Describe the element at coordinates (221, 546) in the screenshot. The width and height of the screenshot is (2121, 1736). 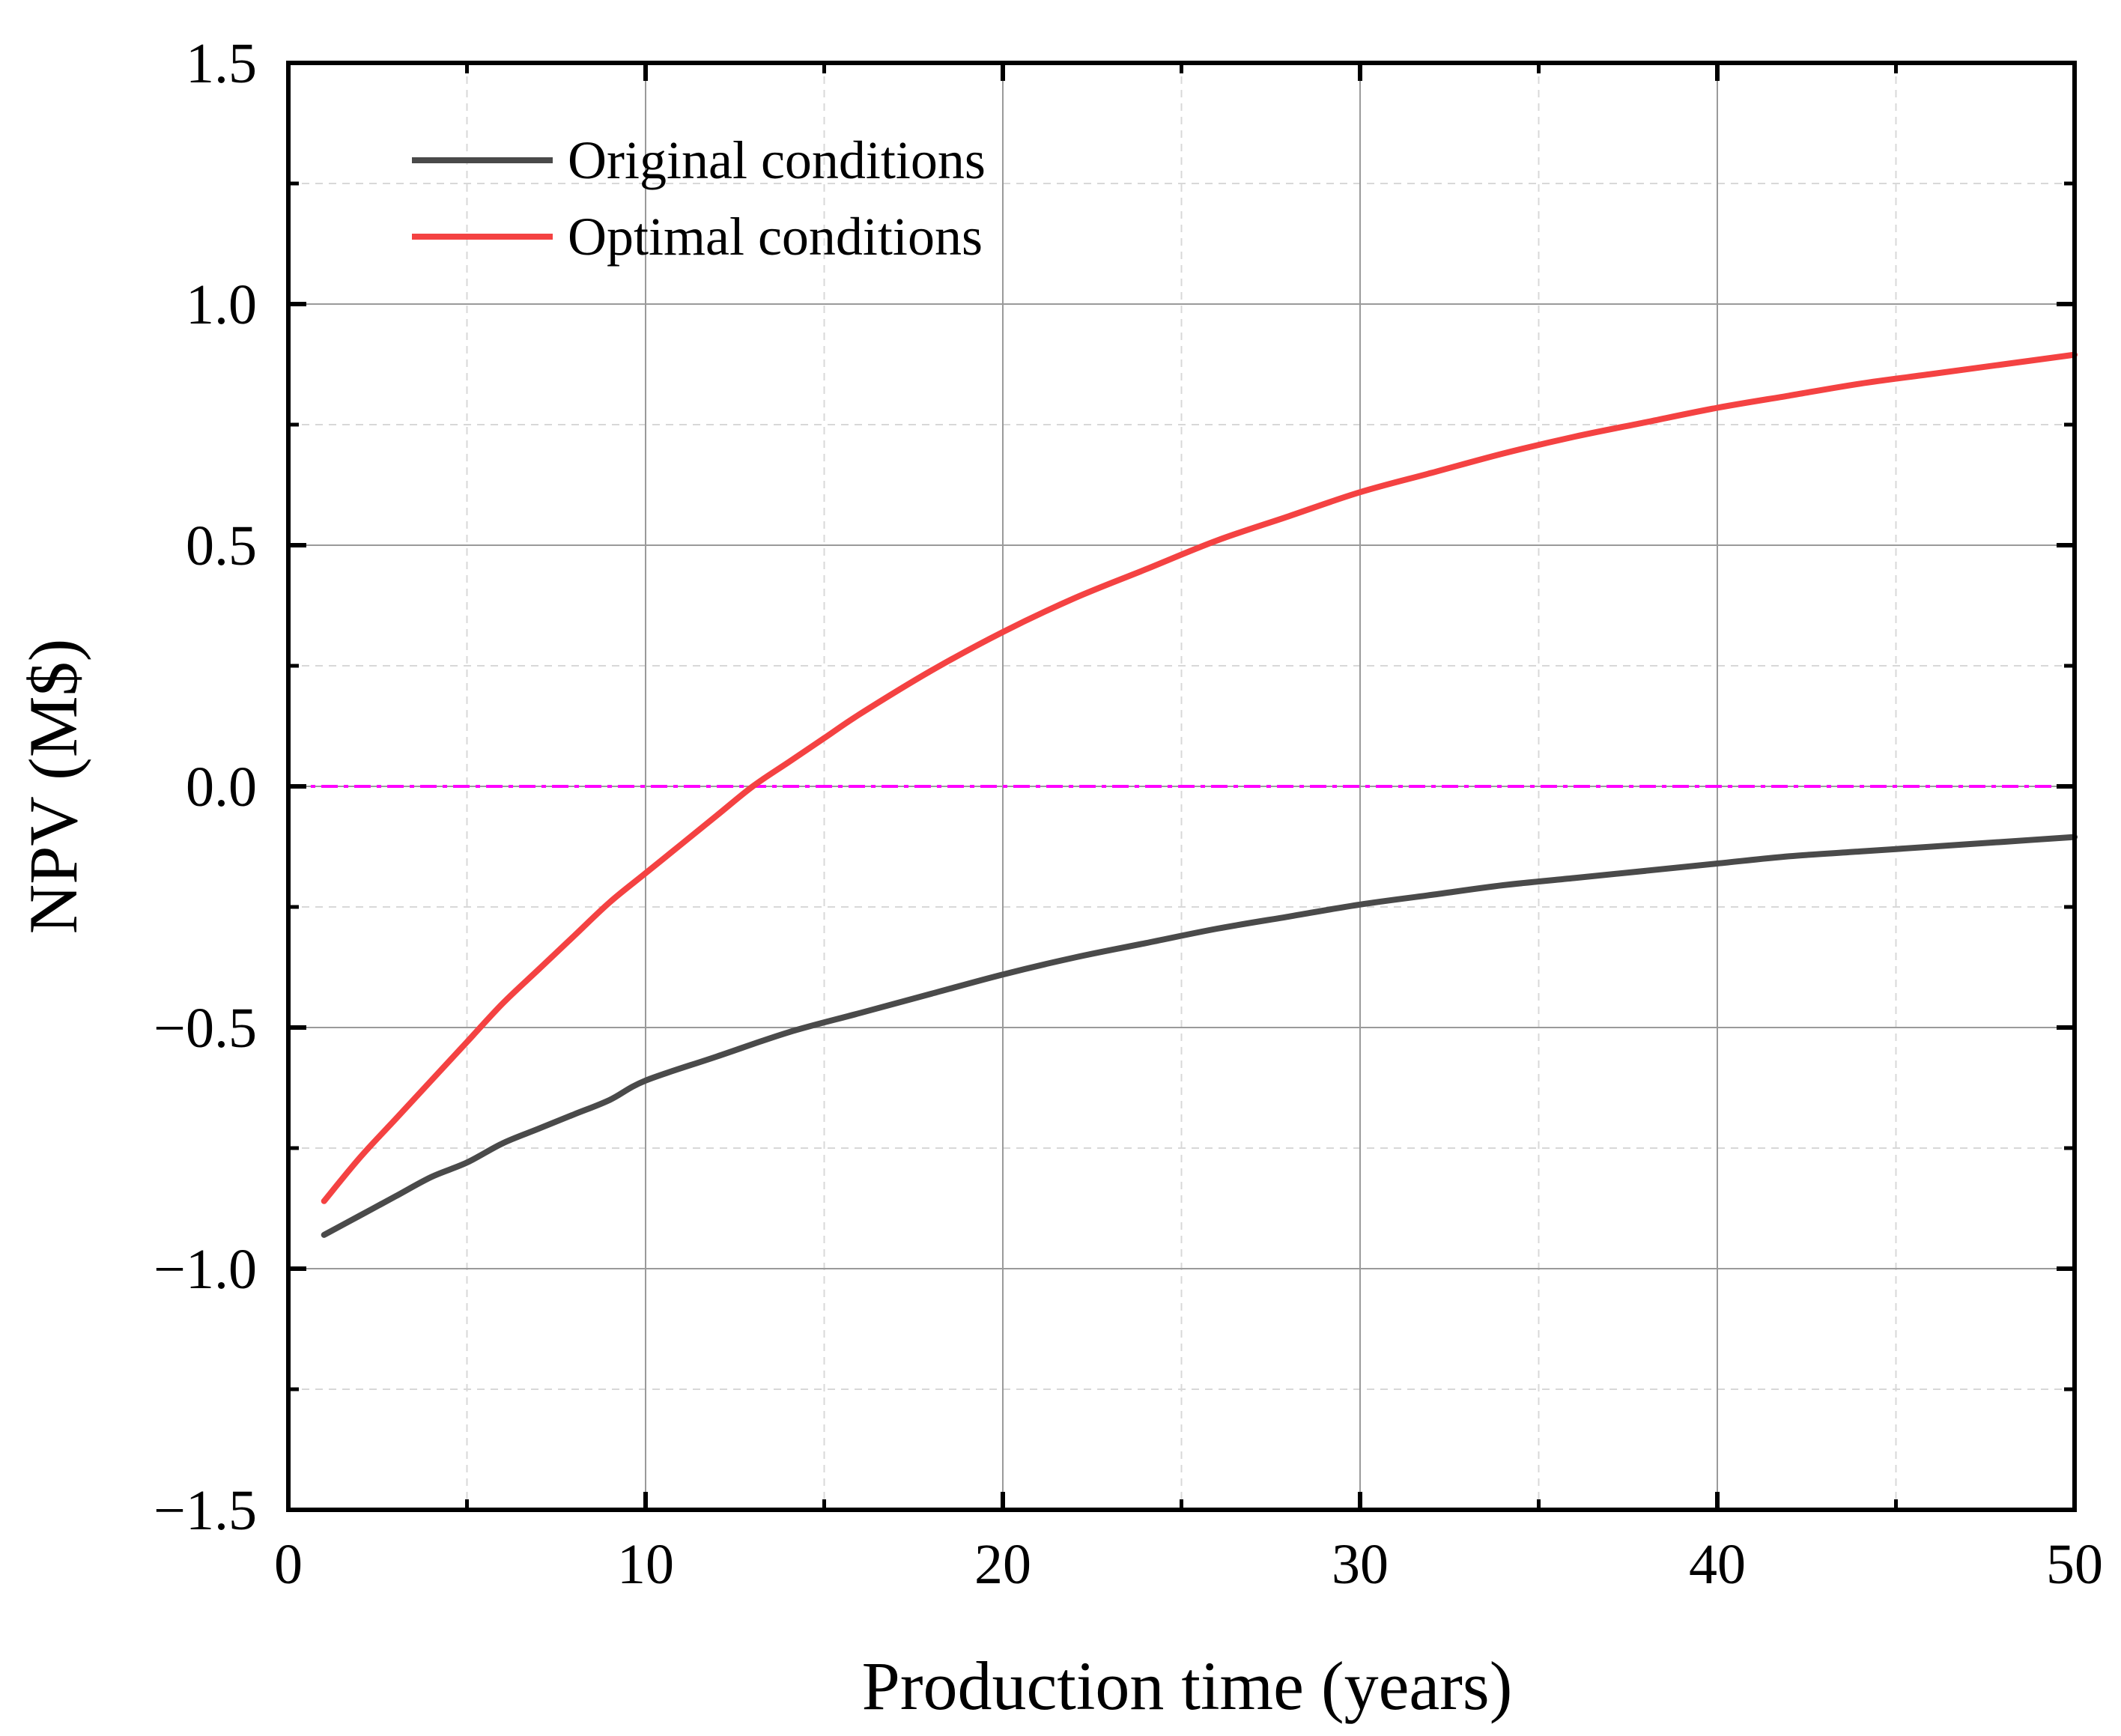
I see `y-tick-label: 0.5` at that location.